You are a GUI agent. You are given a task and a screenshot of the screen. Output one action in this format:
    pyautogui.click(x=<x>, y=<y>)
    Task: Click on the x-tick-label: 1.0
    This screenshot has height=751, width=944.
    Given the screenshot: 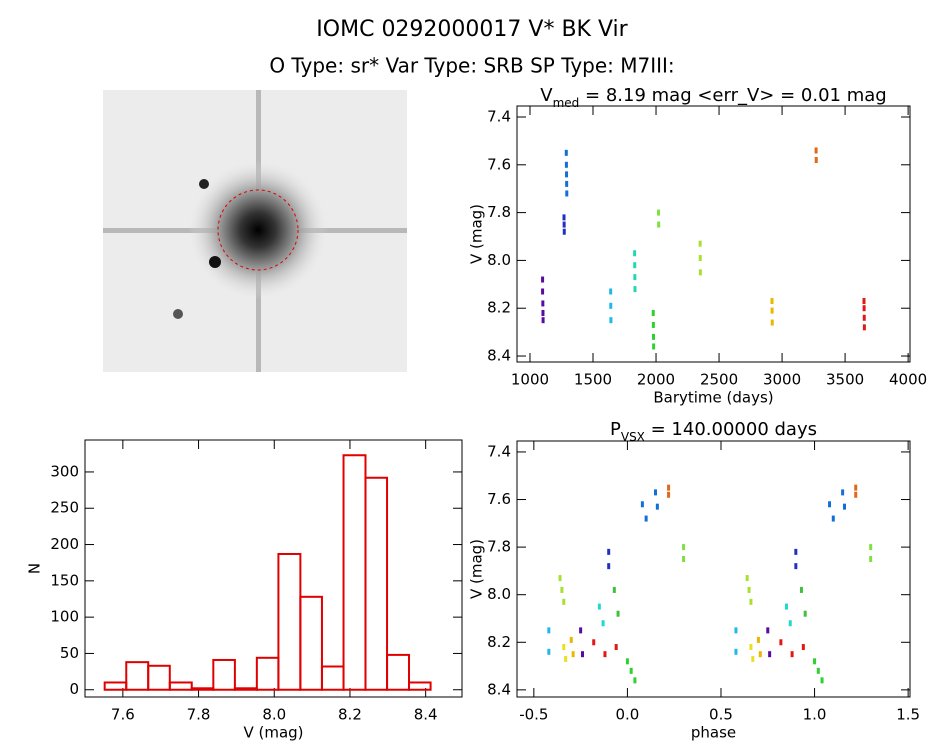 What is the action you would take?
    pyautogui.click(x=815, y=715)
    